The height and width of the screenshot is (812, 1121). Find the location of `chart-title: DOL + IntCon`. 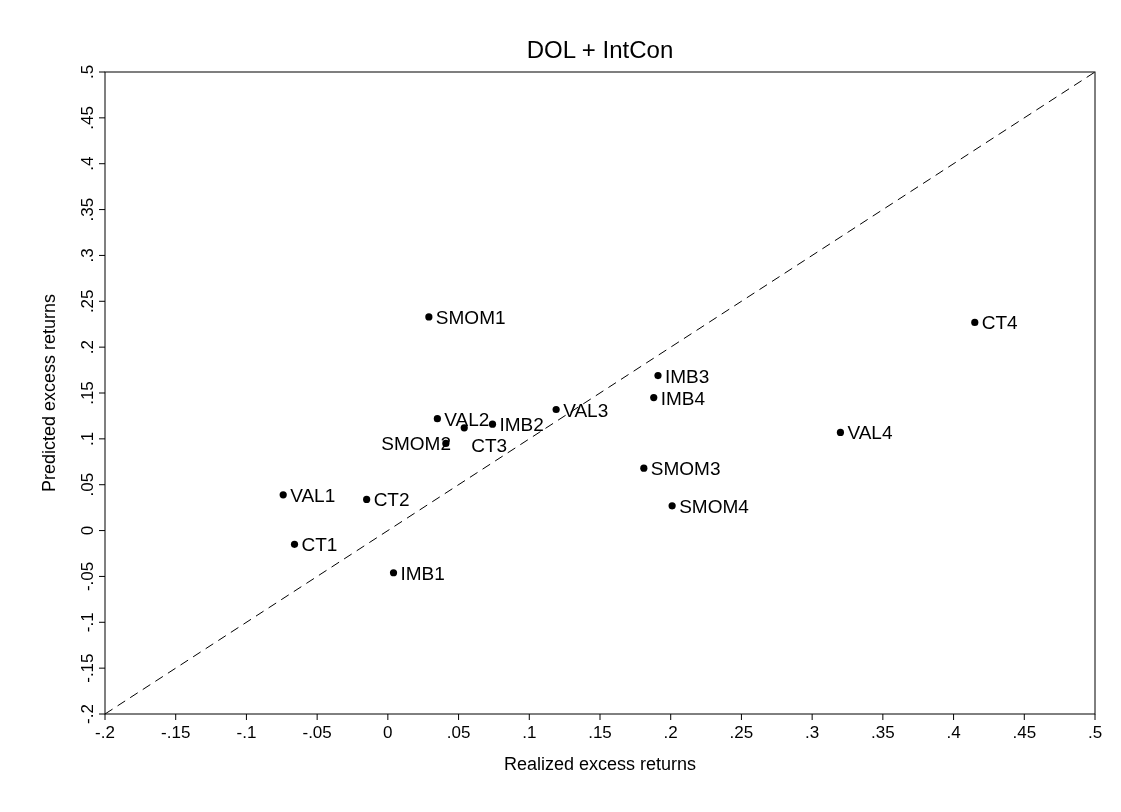

chart-title: DOL + IntCon is located at coordinates (600, 49).